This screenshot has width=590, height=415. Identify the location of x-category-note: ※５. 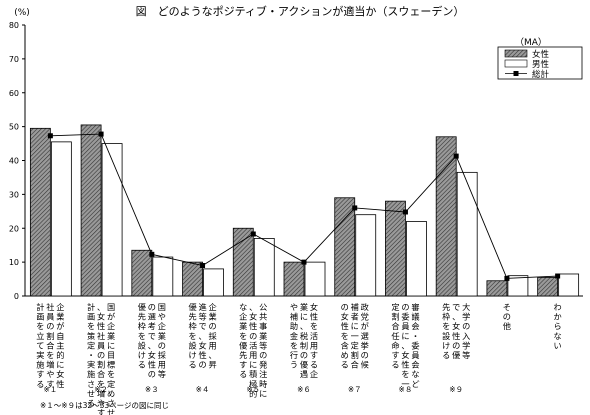
(253, 389).